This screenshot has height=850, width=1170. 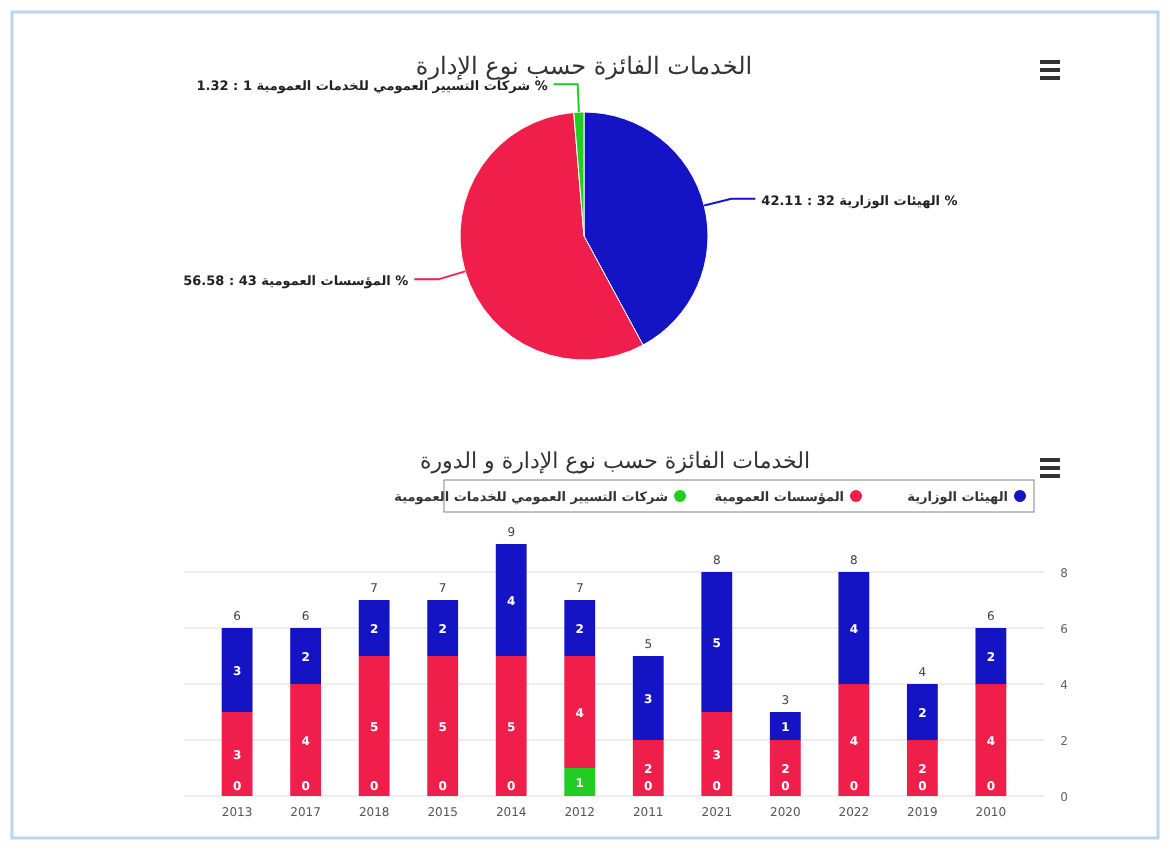 What do you see at coordinates (584, 66) in the screenshot?
I see `chart-title: الخدمات الفائزة حسب نوع الإدارة` at bounding box center [584, 66].